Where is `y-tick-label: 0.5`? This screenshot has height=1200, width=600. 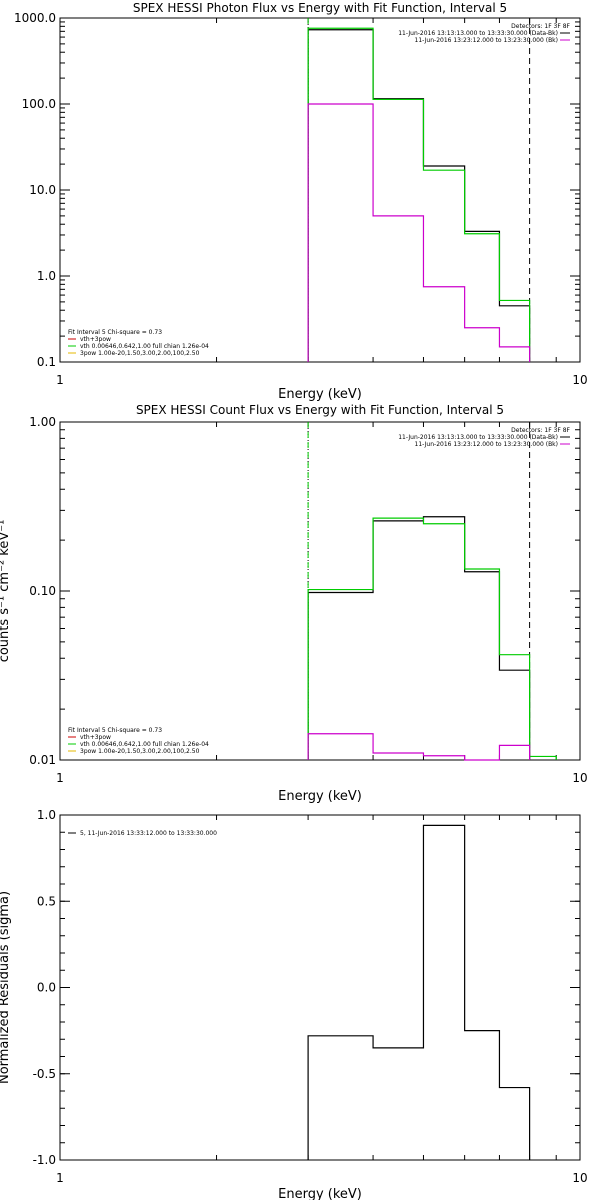
y-tick-label: 0.5 is located at coordinates (46, 901).